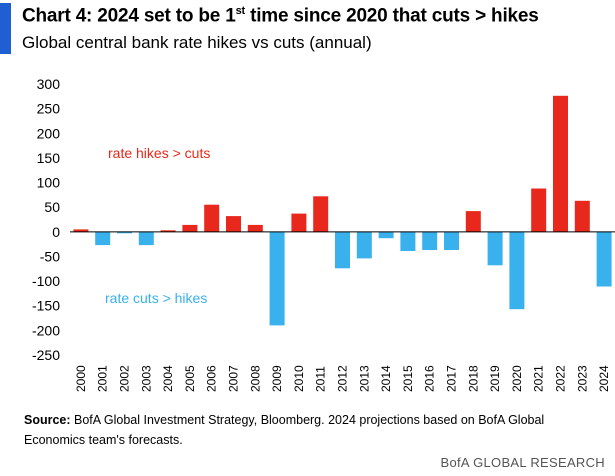 The width and height of the screenshot is (615, 476). I want to click on y-tick-label: 150, so click(49, 158).